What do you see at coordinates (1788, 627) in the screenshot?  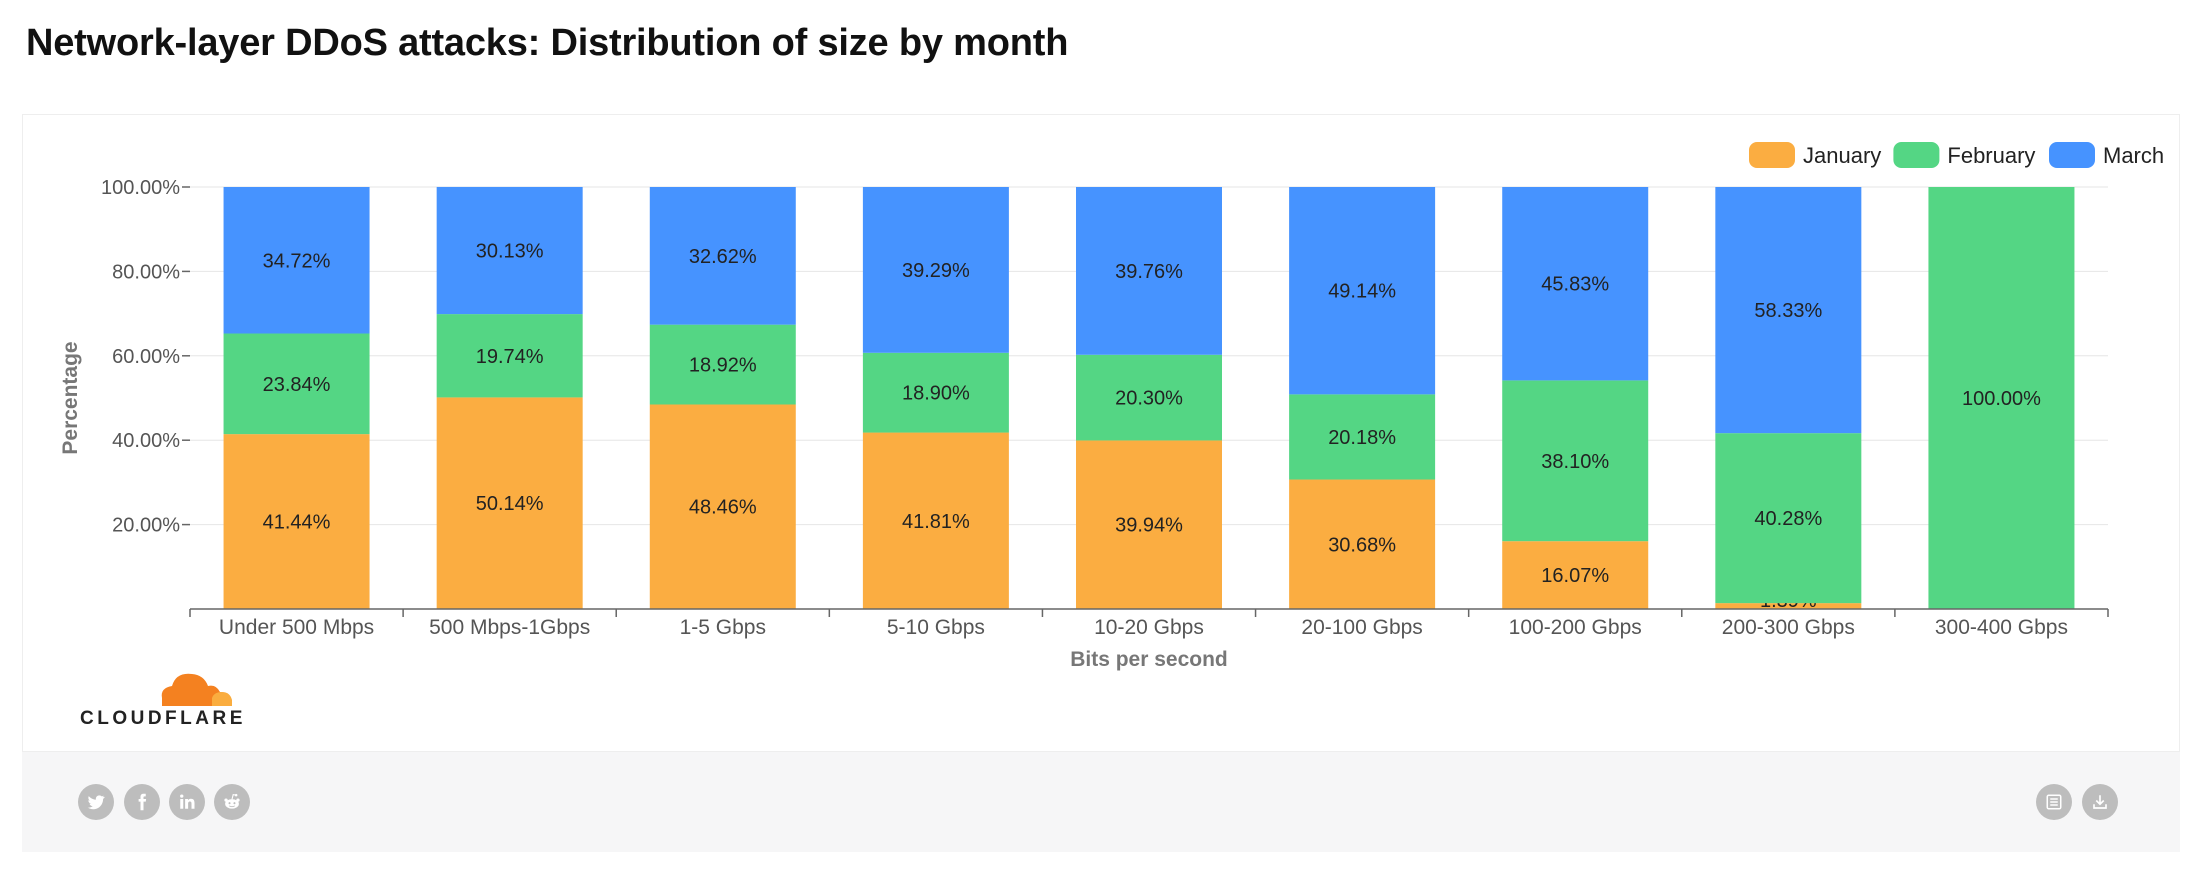 I see `x-tick-label: 200-300 Gbps` at bounding box center [1788, 627].